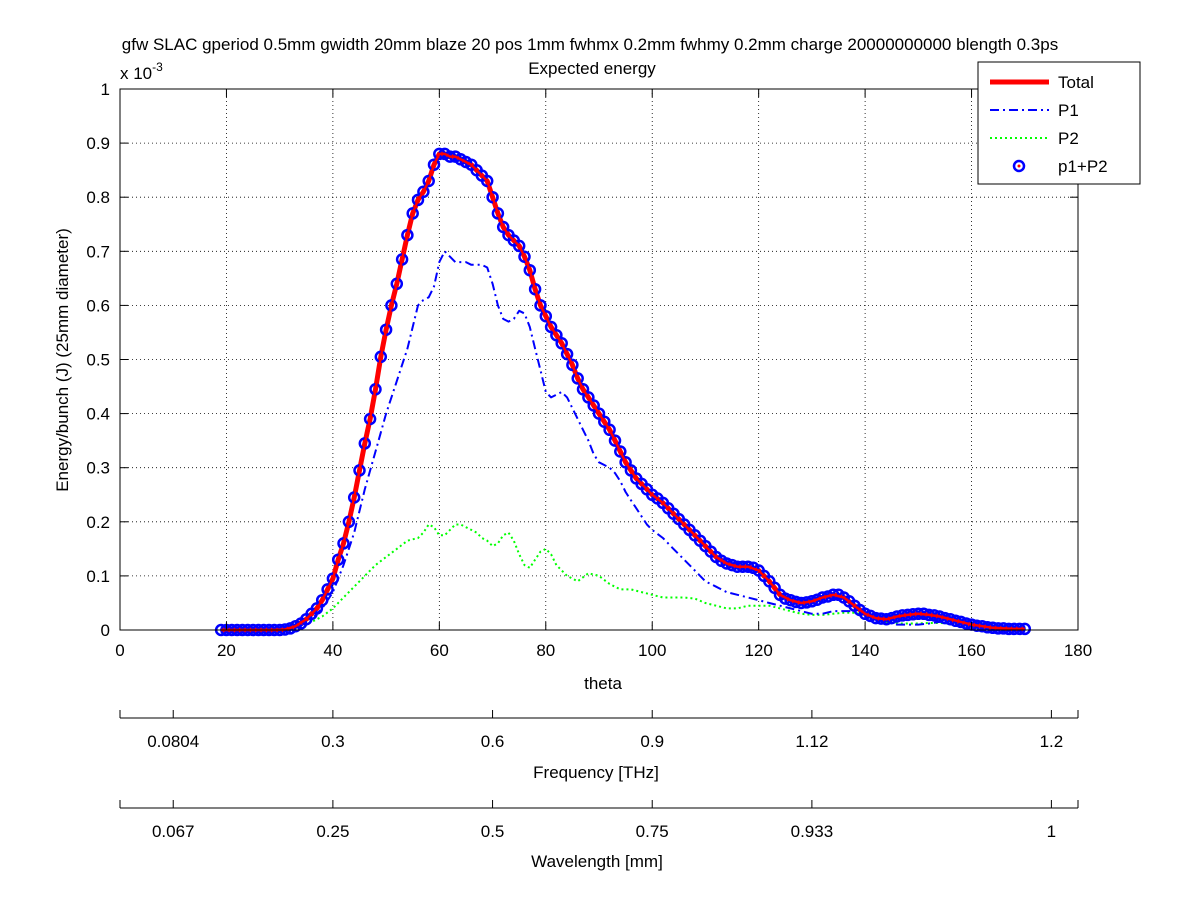  I want to click on x-tick-label: 120, so click(758, 650).